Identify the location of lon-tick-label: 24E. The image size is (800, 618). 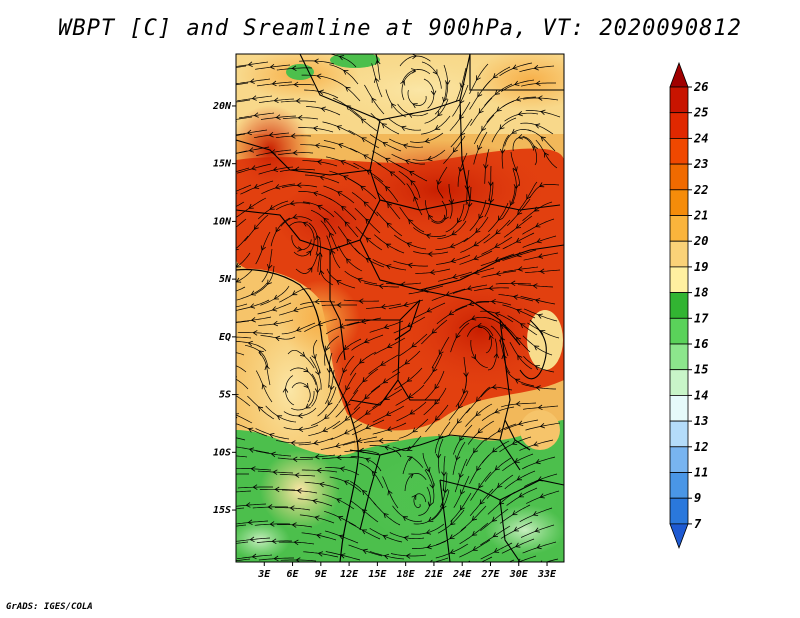
(462, 574).